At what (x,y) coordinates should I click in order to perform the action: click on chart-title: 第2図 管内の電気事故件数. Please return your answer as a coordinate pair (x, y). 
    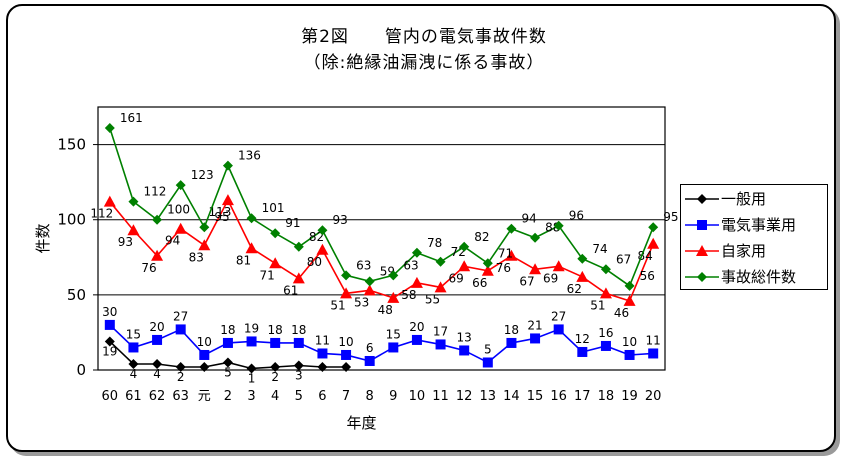
    Looking at the image, I should click on (424, 37).